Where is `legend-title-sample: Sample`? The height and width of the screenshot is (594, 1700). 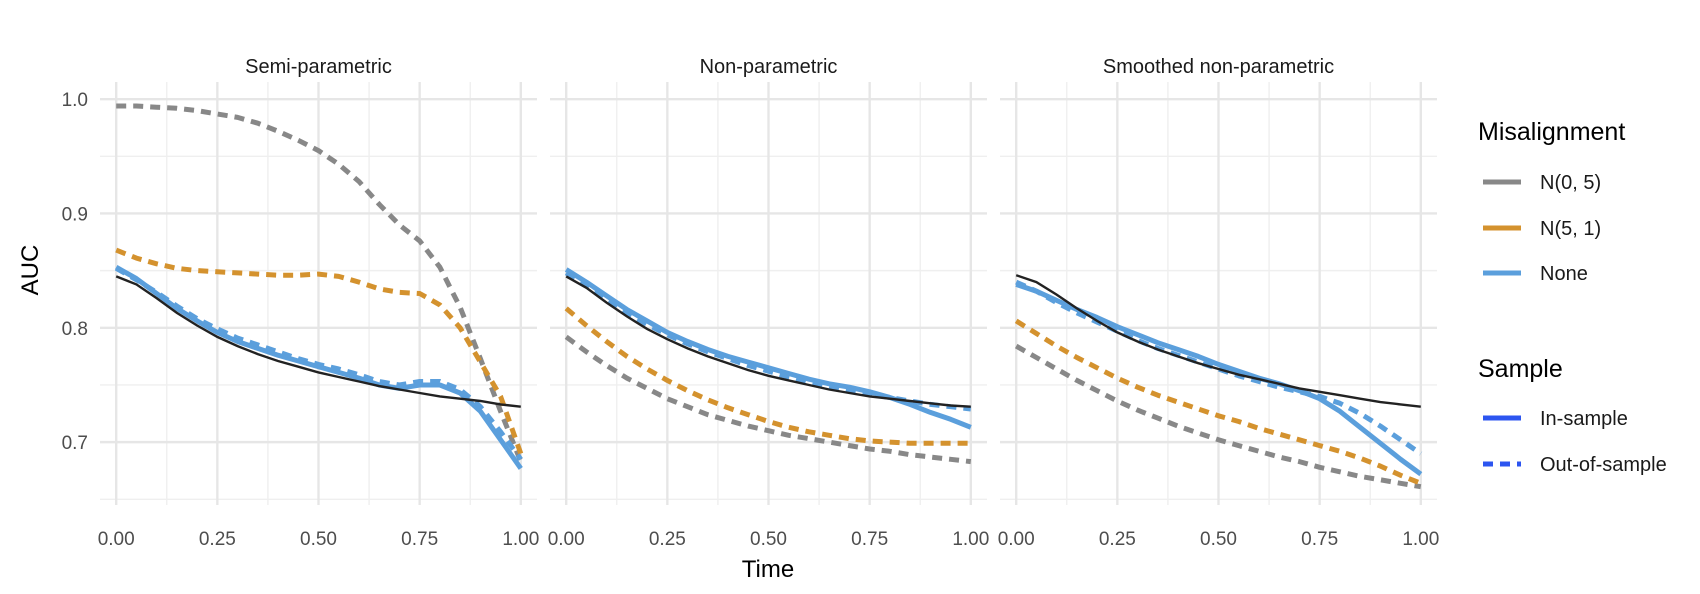 legend-title-sample: Sample is located at coordinates (1520, 369).